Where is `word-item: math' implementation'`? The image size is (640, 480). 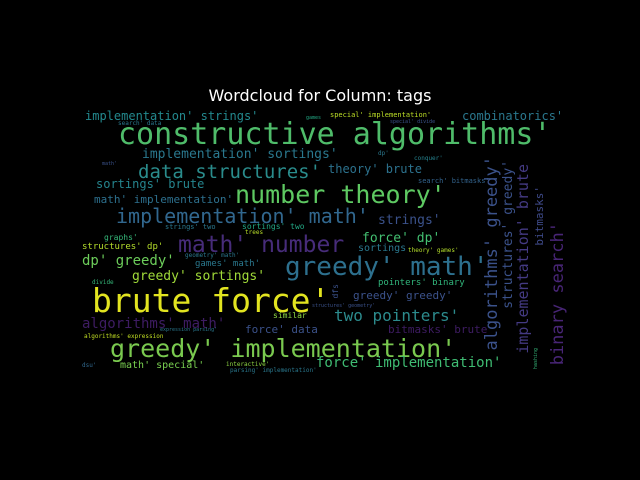 word-item: math' implementation' is located at coordinates (164, 199).